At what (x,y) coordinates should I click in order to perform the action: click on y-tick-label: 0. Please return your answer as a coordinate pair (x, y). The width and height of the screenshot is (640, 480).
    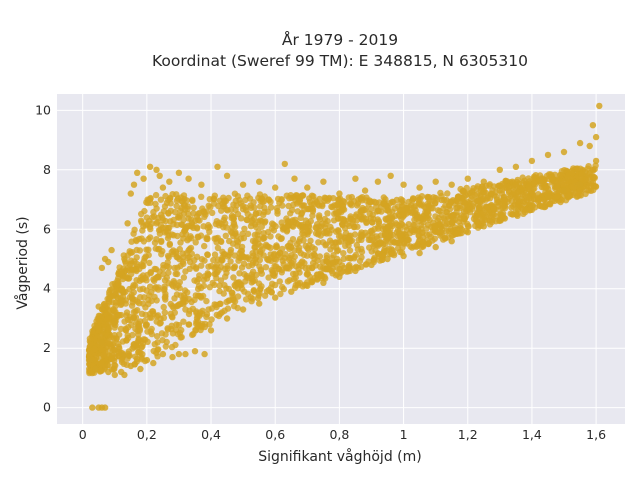
    Looking at the image, I should click on (47, 407).